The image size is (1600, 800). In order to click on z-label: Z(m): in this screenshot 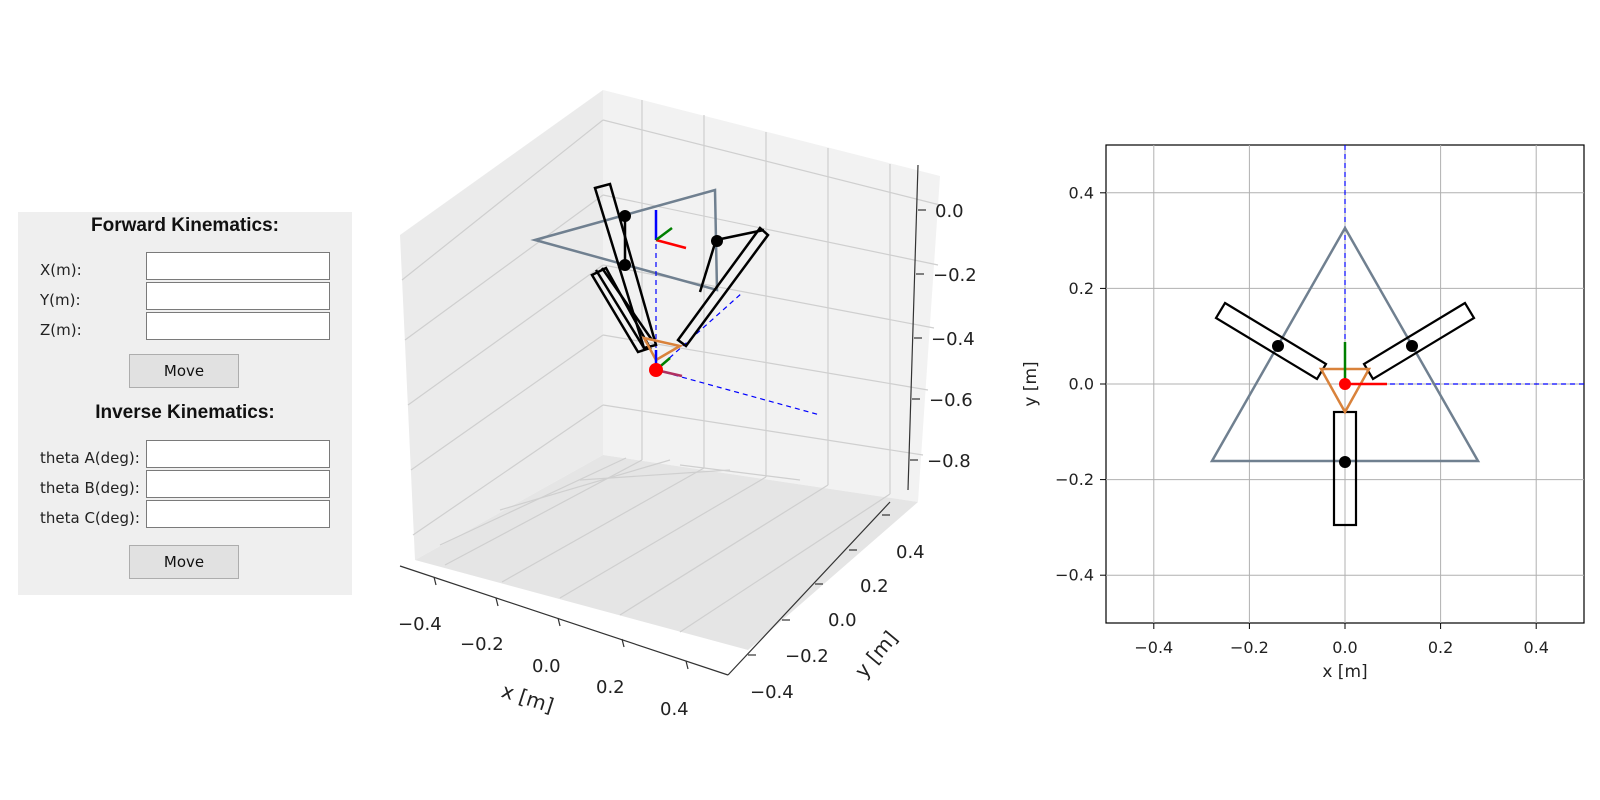, I will do `click(61, 330)`.